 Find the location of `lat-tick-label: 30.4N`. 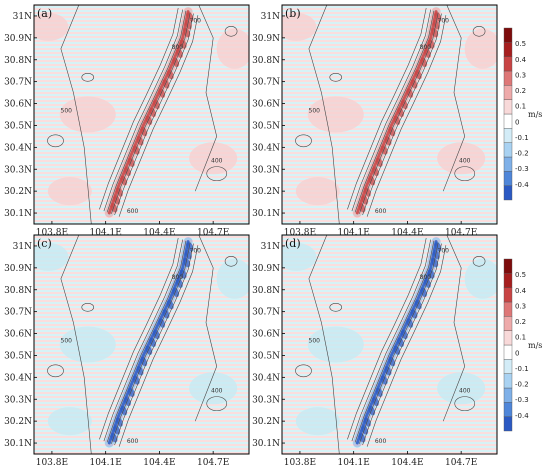

lat-tick-label: 30.4N is located at coordinates (18, 148).